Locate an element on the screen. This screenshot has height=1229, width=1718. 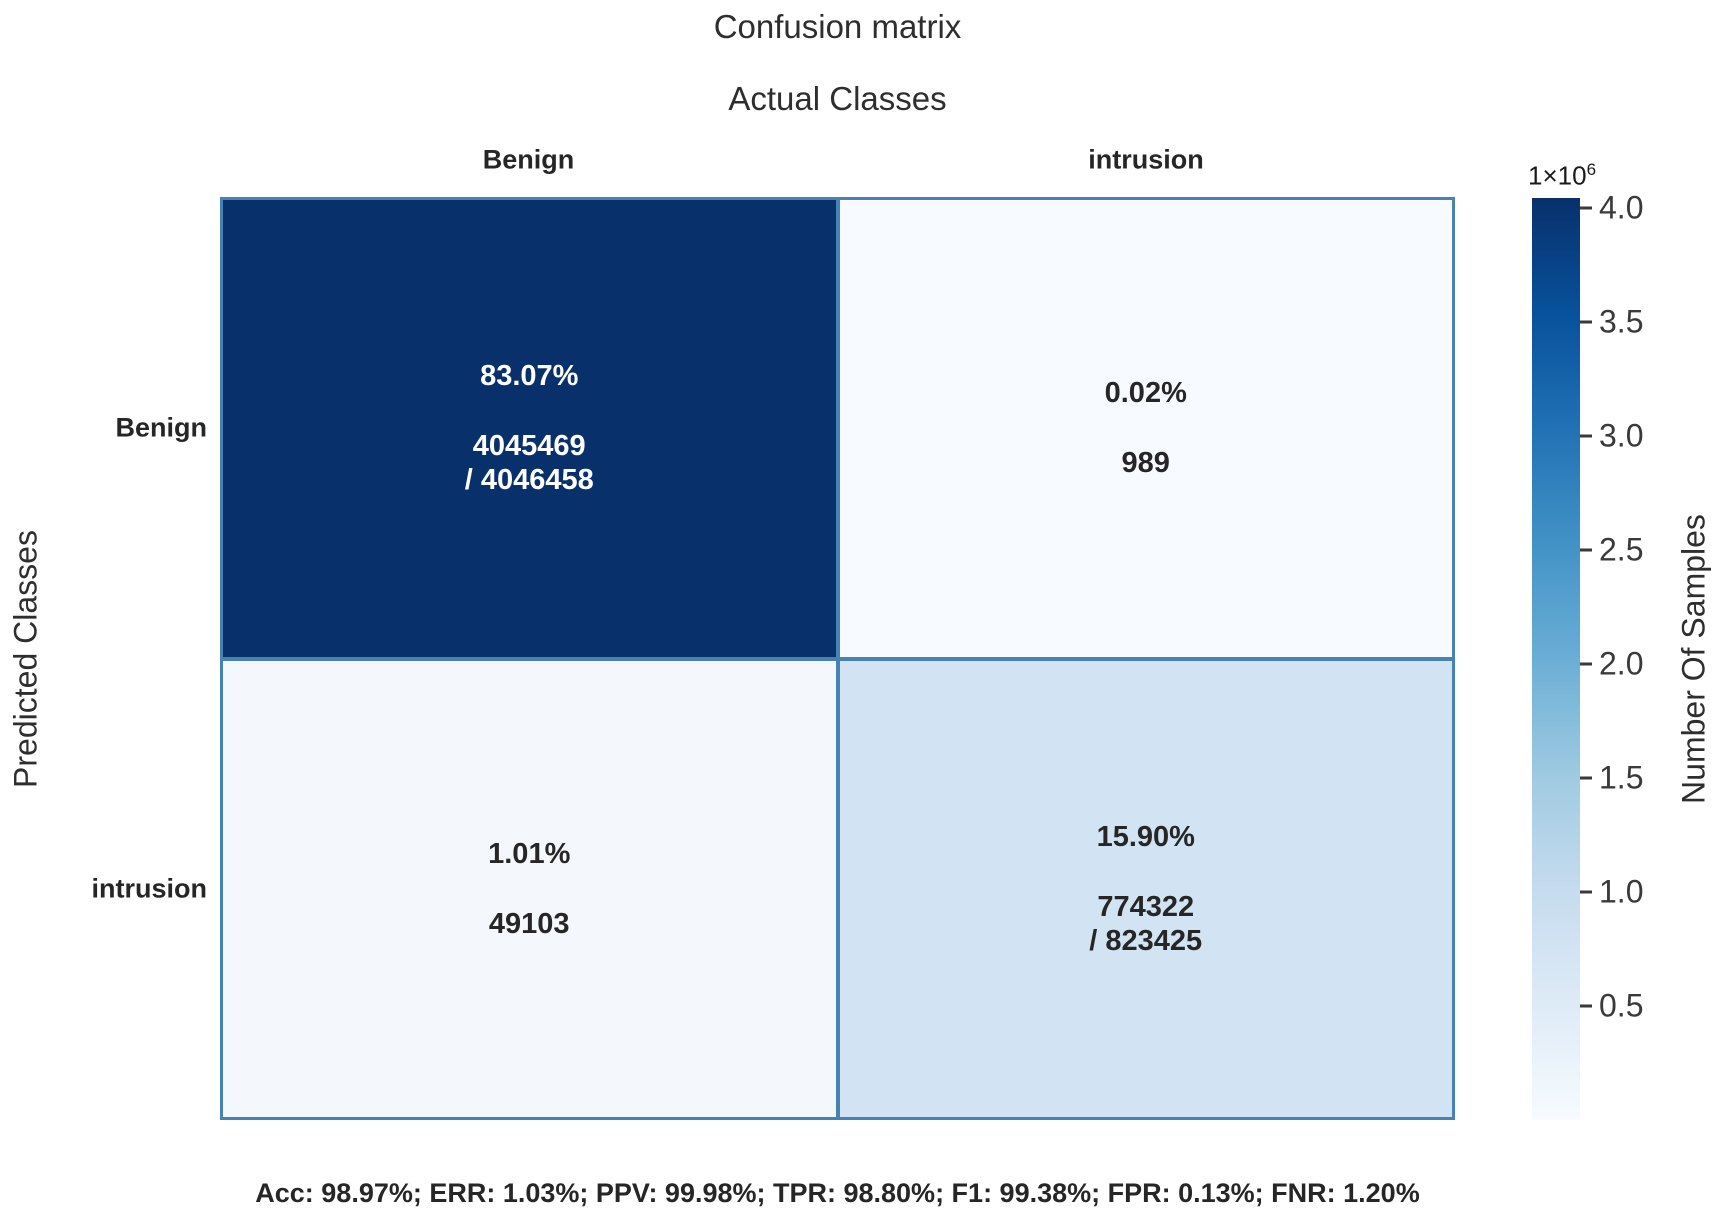
cell-count-total: / 4046458 is located at coordinates (529, 480).